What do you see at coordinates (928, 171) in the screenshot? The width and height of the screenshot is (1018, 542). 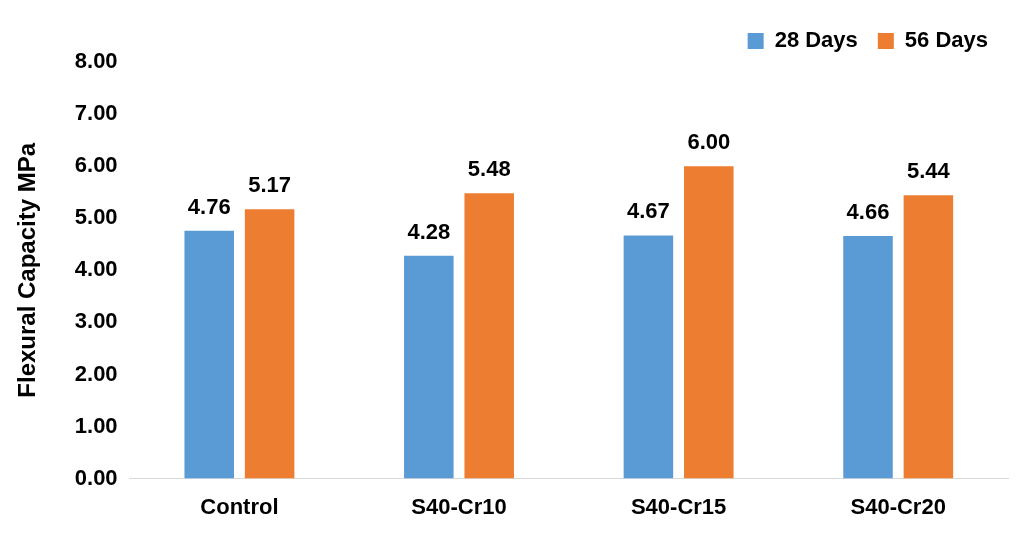 I see `data-label: 5.44` at bounding box center [928, 171].